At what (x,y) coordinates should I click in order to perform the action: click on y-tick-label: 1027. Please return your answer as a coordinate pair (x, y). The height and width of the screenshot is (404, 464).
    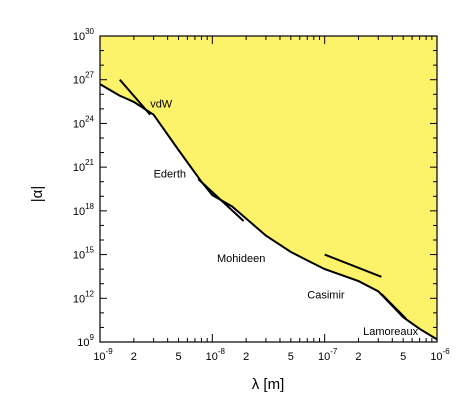
    Looking at the image, I should click on (84, 79).